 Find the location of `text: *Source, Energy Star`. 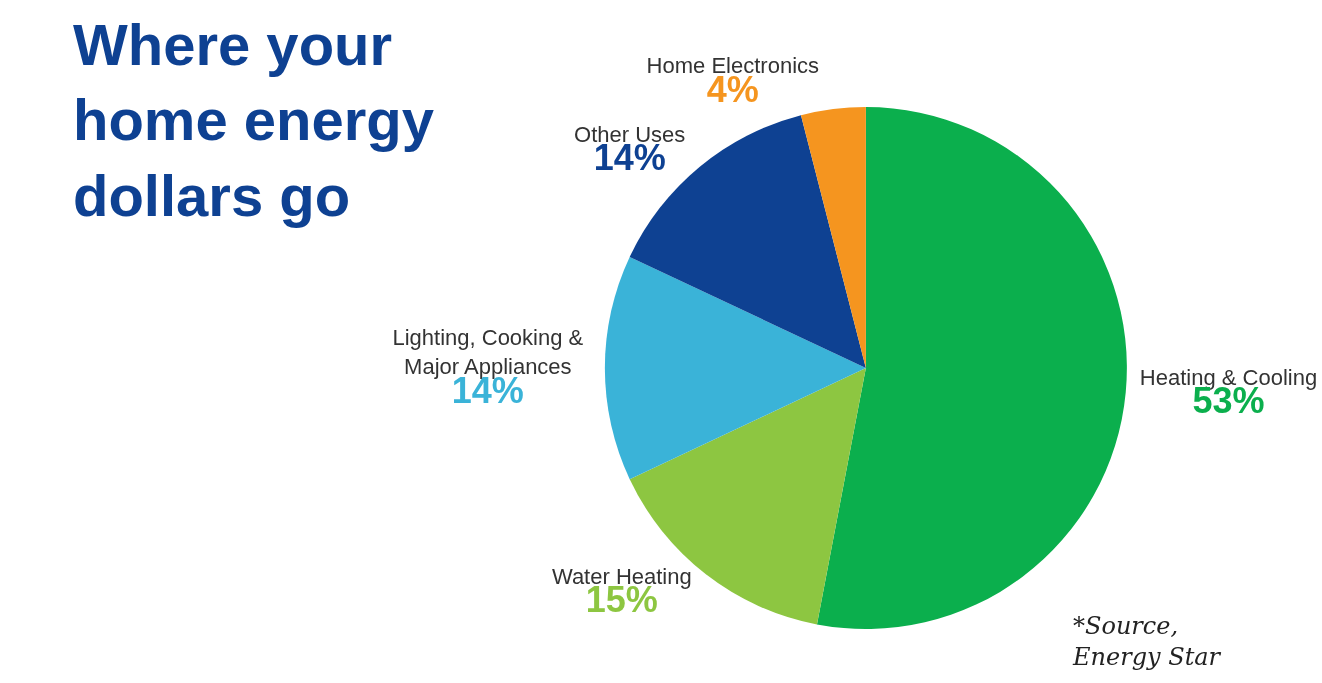

text: *Source, Energy Star is located at coordinates (1147, 642).